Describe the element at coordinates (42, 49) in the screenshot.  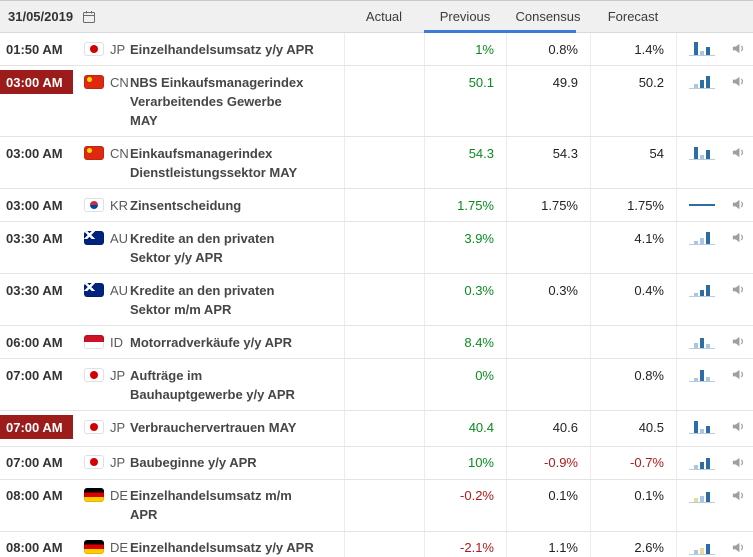
I see `event-time-cell: 01:50 AM` at that location.